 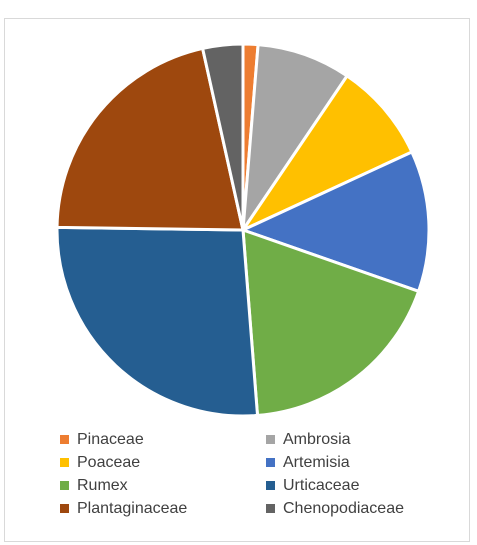 I want to click on legend-item-plantaginaceae: Plantaginaceae, so click(x=163, y=508).